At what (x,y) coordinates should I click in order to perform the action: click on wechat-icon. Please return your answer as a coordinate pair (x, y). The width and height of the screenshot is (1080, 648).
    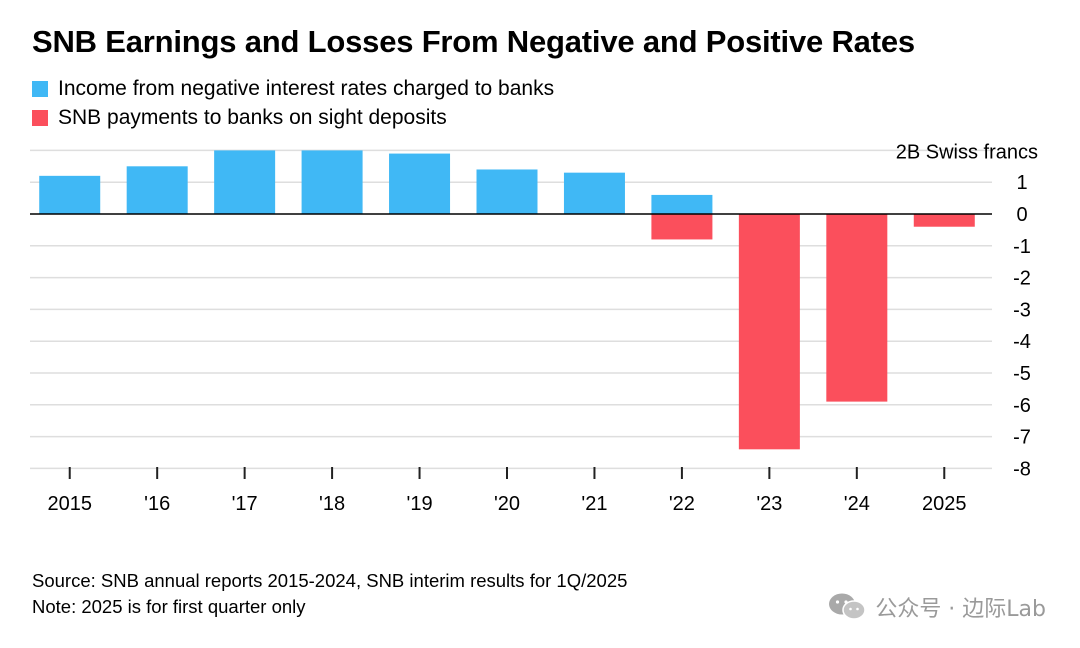
    Looking at the image, I should click on (848, 606).